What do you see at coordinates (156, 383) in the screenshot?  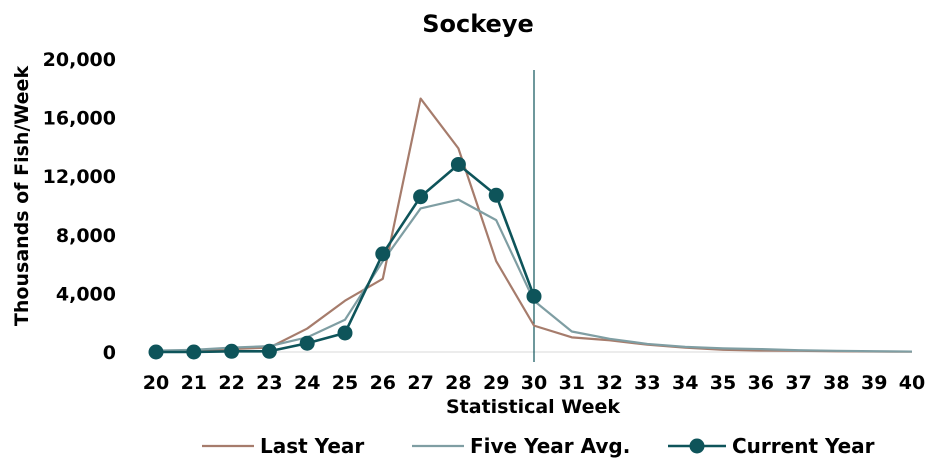 I see `x-tick-label: 20` at bounding box center [156, 383].